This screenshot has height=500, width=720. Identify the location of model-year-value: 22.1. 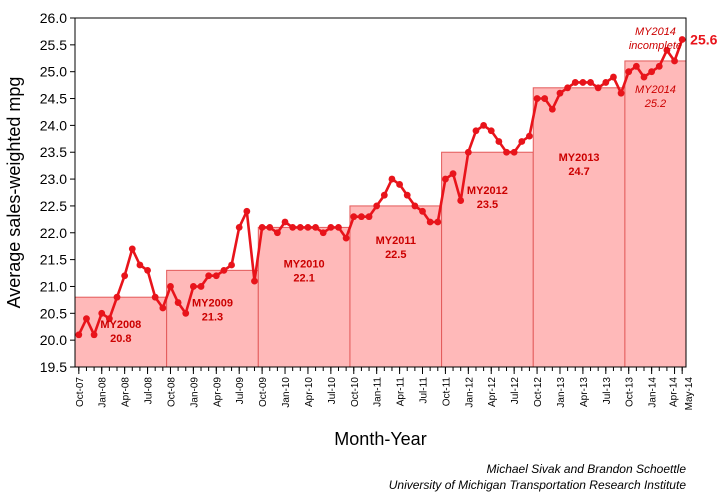
(303, 278).